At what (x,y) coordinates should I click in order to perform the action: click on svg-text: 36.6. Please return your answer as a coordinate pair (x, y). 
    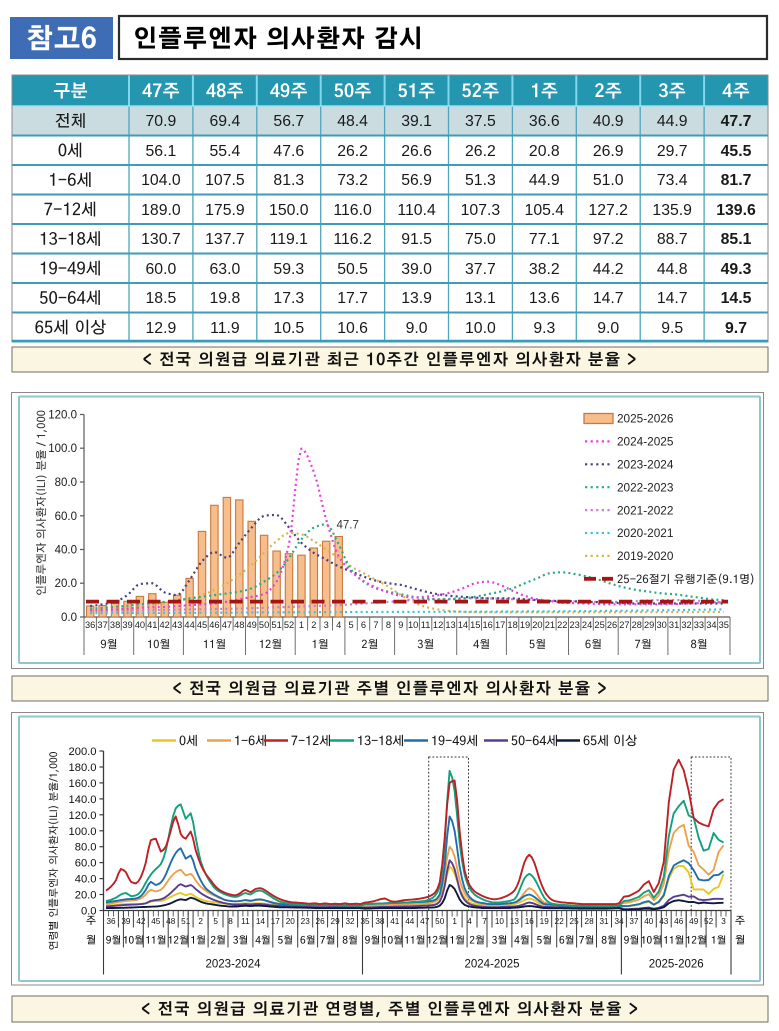
    Looking at the image, I should click on (544, 121).